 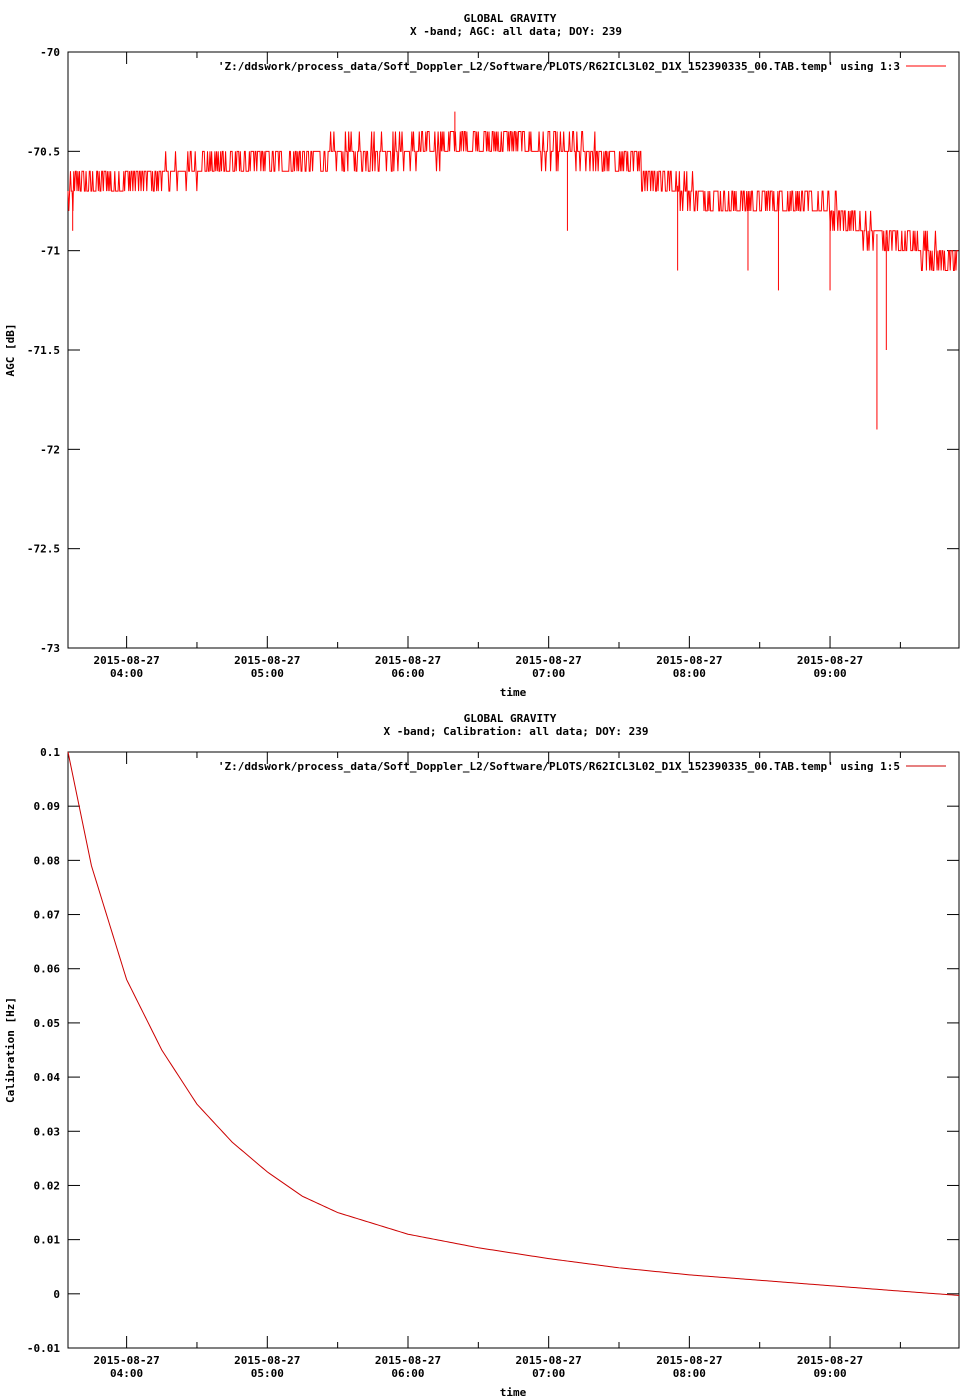 I want to click on agc-y-axis-label: AGC [dB], so click(x=10, y=350).